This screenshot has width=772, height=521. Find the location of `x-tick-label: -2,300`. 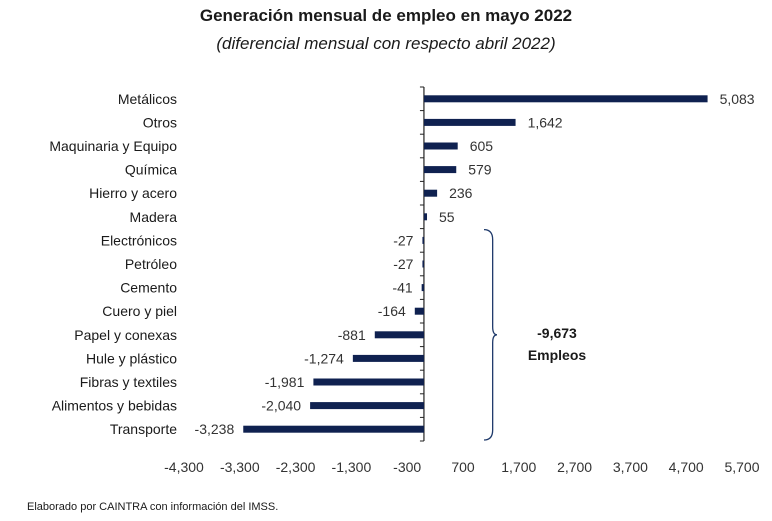

x-tick-label: -2,300 is located at coordinates (296, 467).